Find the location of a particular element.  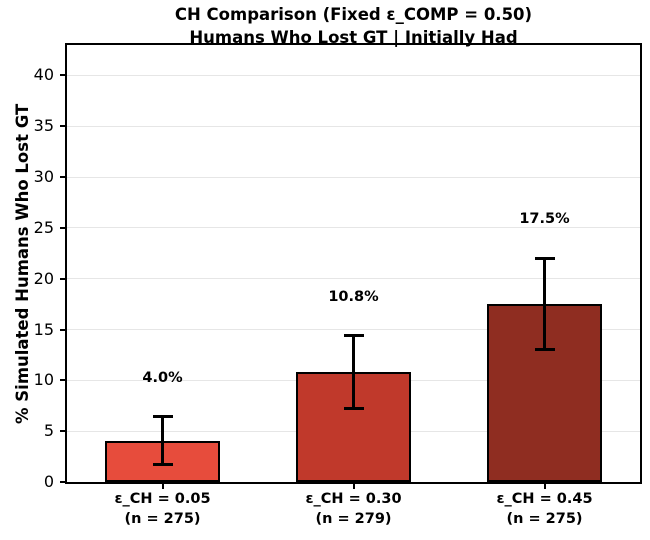

x-tick-label-line2: (n = 279) is located at coordinates (353, 519).